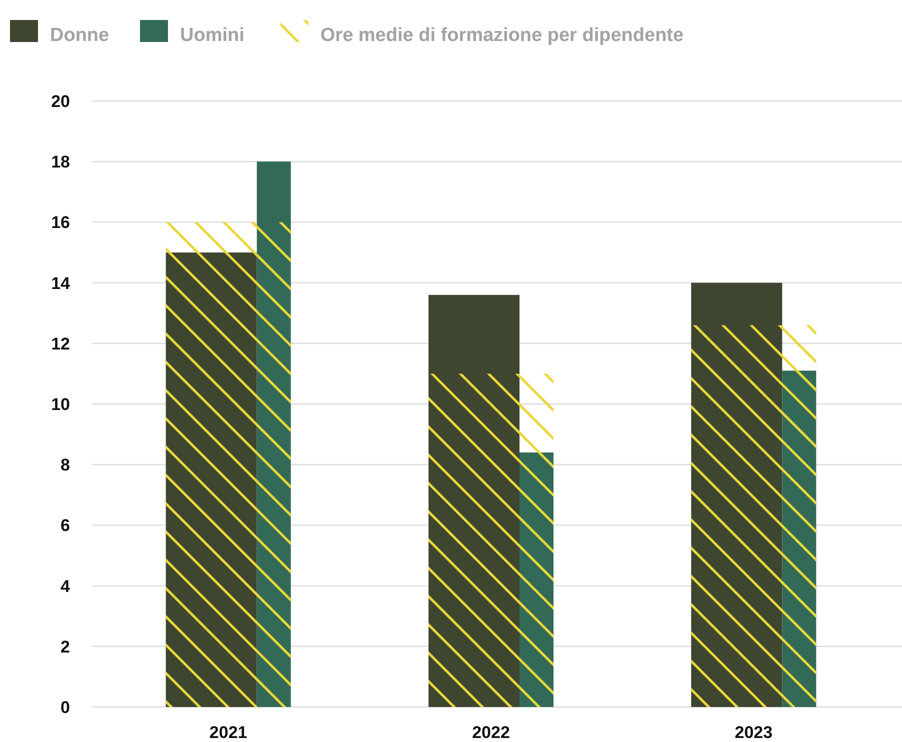 The width and height of the screenshot is (902, 742). Describe the element at coordinates (65, 586) in the screenshot. I see `y-tick-label: 4` at that location.